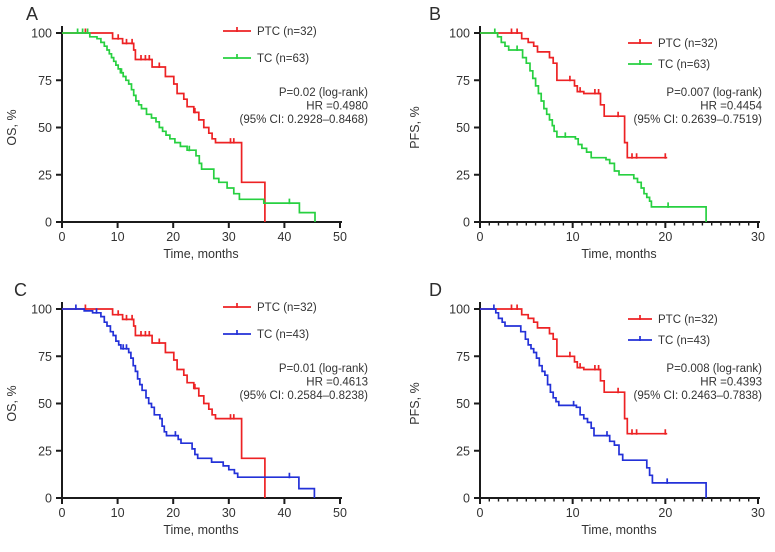 This screenshot has height=552, width=775. I want to click on stats-line: P=0.008 (log-rank), so click(714, 369).